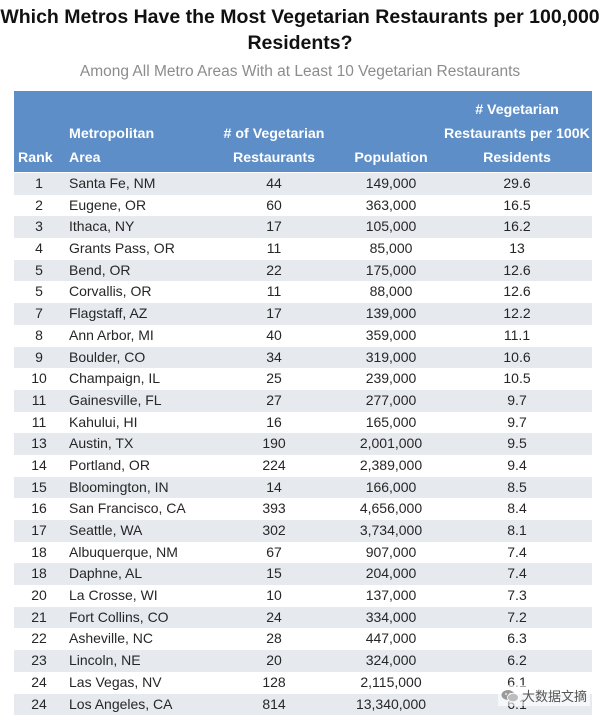 The height and width of the screenshot is (720, 600). What do you see at coordinates (303, 314) in the screenshot?
I see `table-row: 7 Flagstaff, AZ 17 139,000 12.2` at bounding box center [303, 314].